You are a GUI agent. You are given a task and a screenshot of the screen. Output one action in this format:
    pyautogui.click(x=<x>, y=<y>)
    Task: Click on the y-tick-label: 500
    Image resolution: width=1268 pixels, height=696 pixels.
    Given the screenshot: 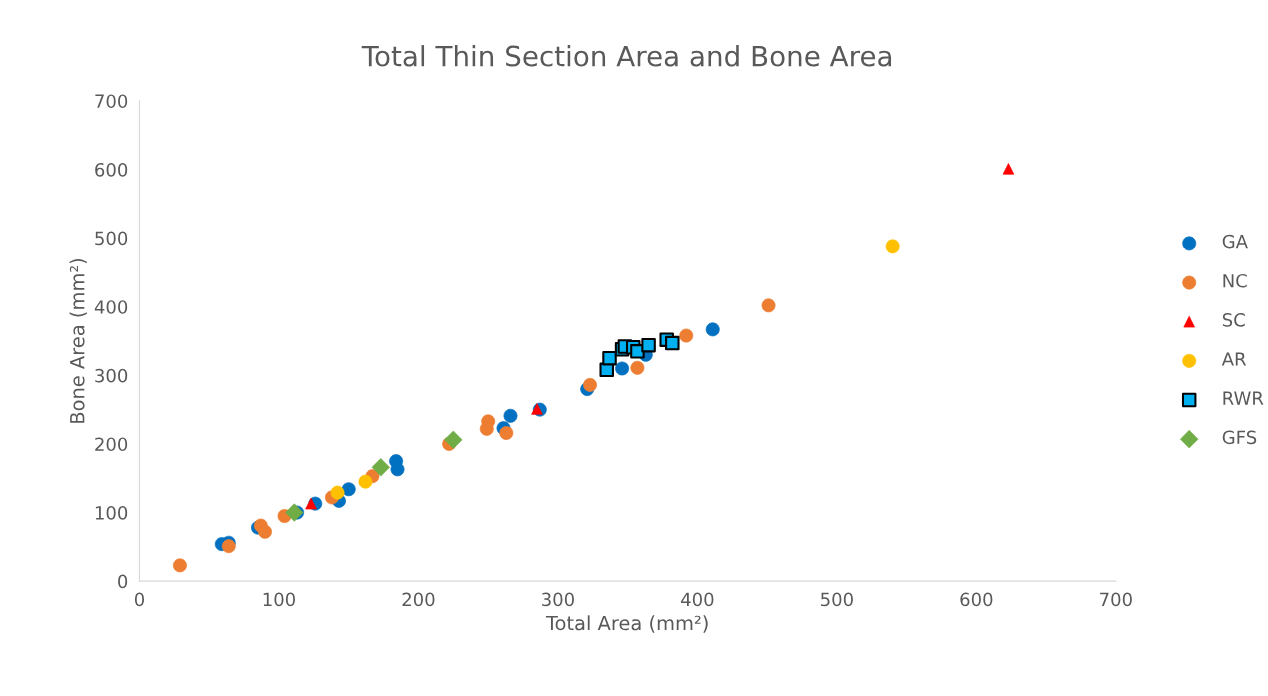 What is the action you would take?
    pyautogui.click(x=111, y=238)
    